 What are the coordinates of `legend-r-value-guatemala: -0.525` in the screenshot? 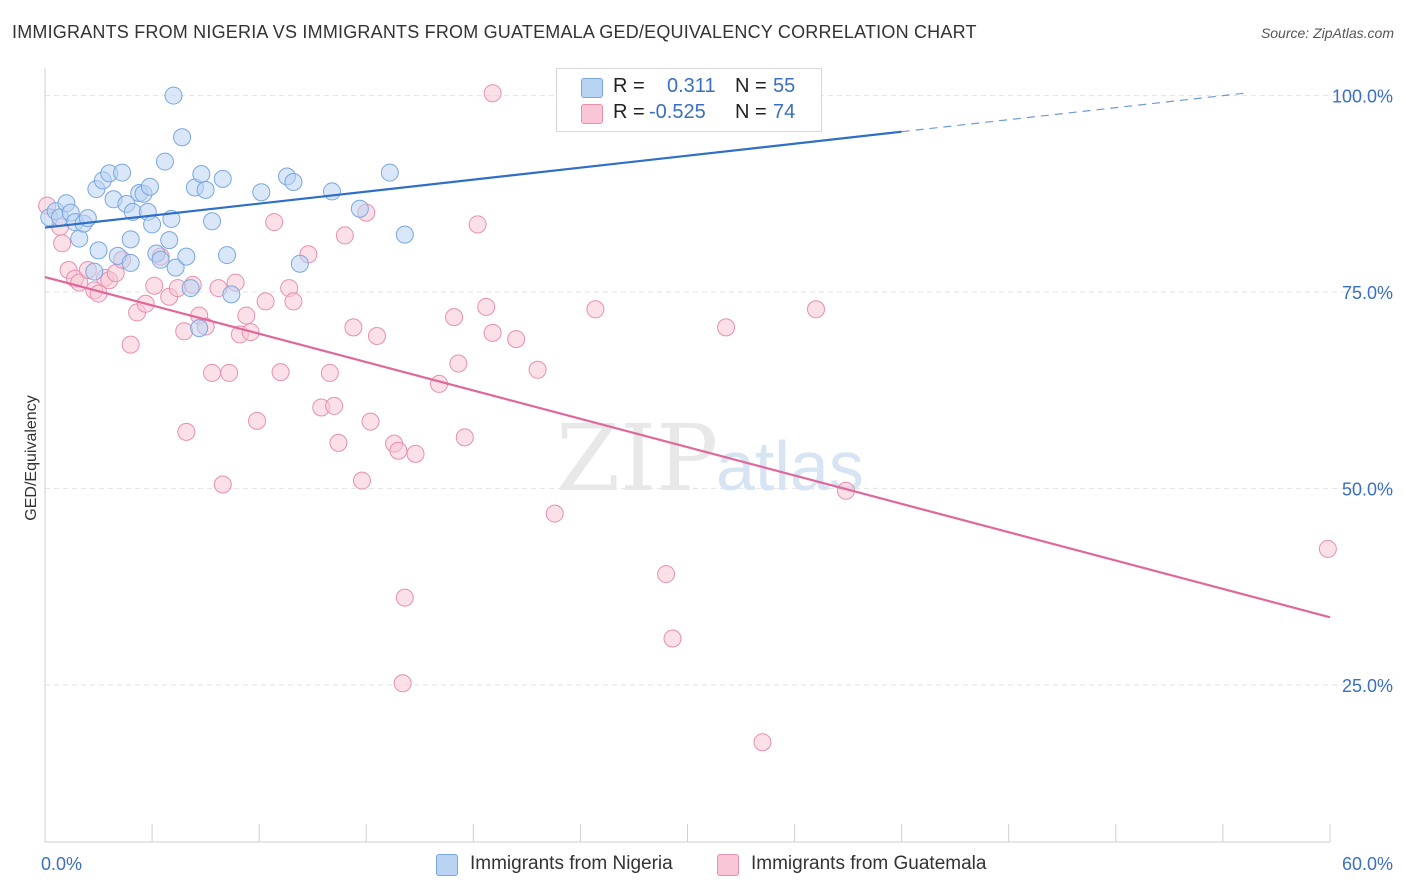 It's located at (677, 112).